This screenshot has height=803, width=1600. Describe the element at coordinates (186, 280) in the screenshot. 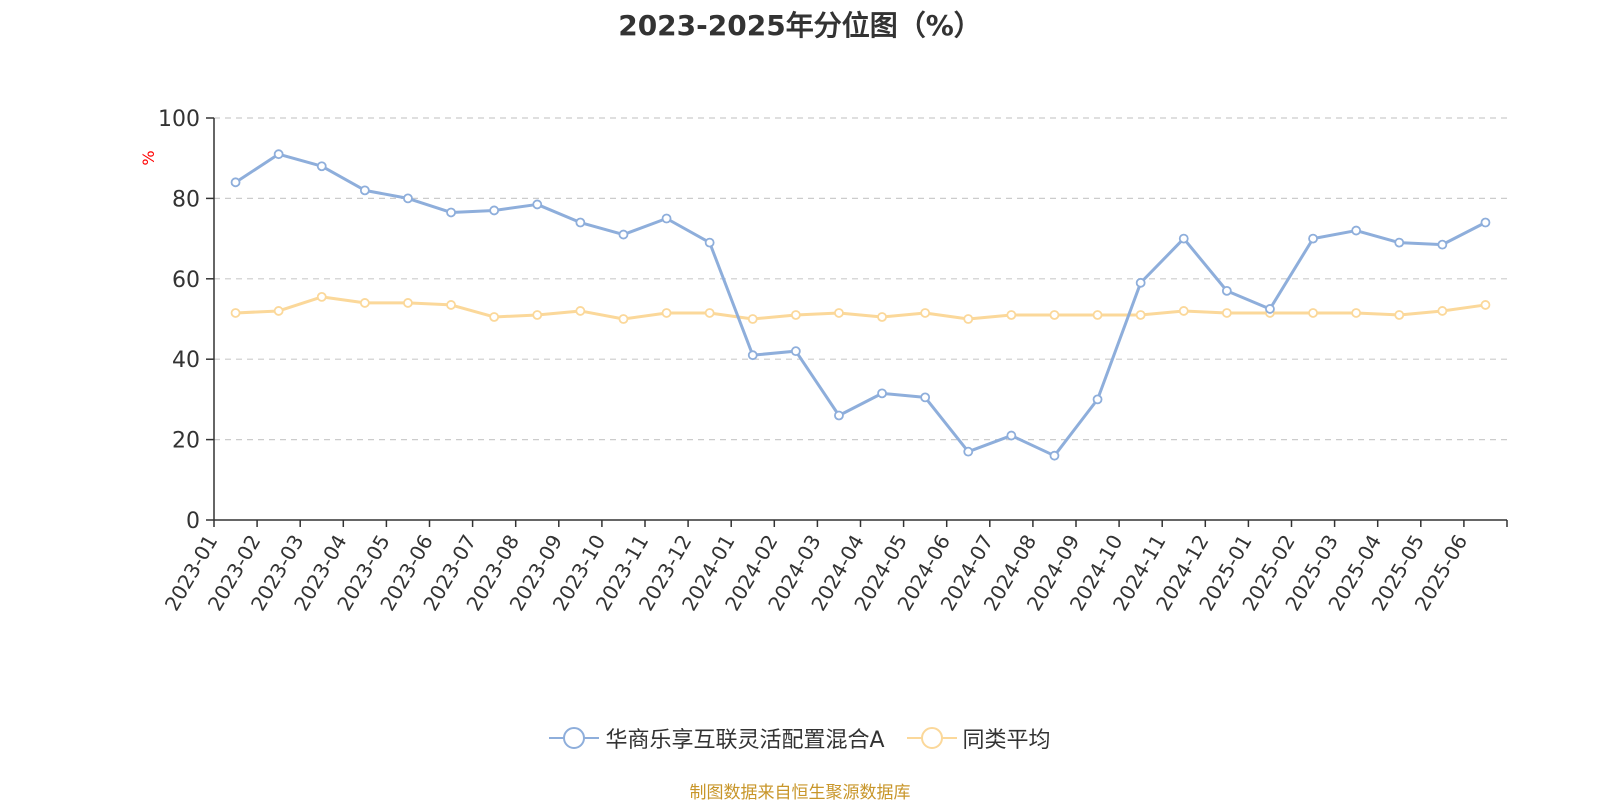

I see `y-tick-label: 60` at that location.